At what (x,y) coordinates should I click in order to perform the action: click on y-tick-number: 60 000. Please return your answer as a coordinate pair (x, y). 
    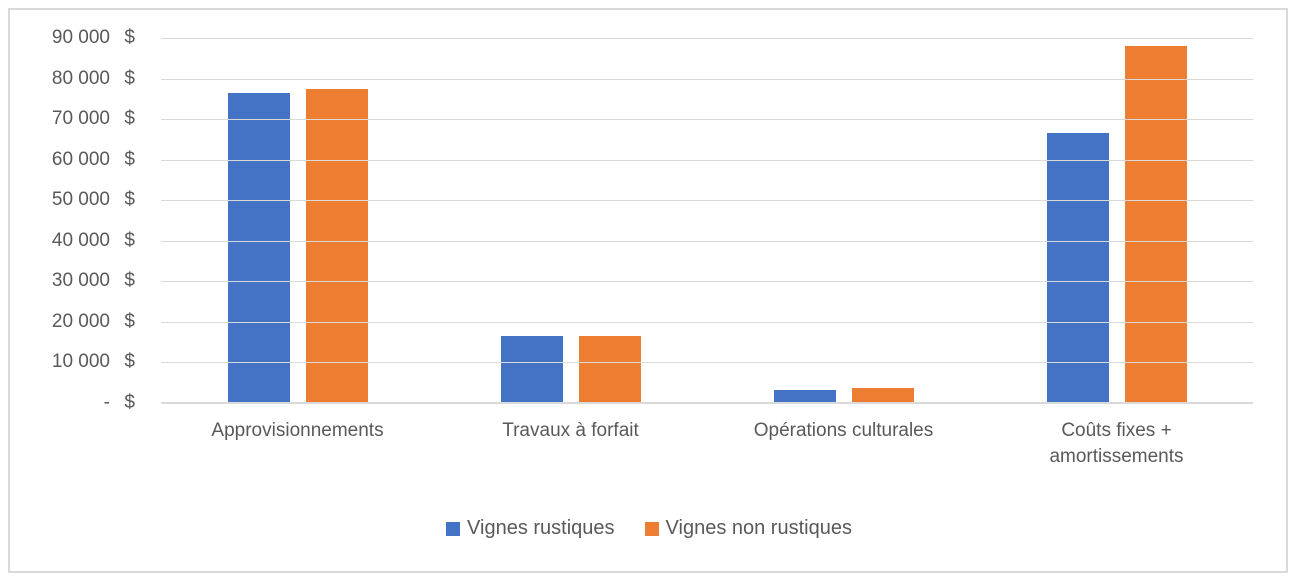
    Looking at the image, I should click on (80, 159).